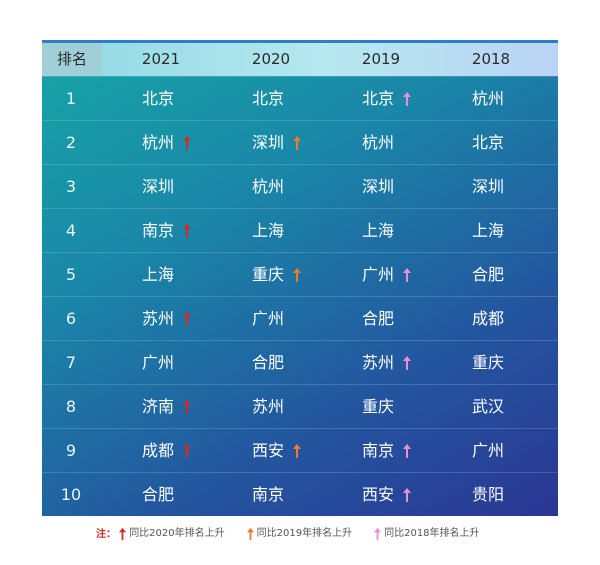 The height and width of the screenshot is (565, 600). What do you see at coordinates (71, 362) in the screenshot?
I see `rank-number: 7` at bounding box center [71, 362].